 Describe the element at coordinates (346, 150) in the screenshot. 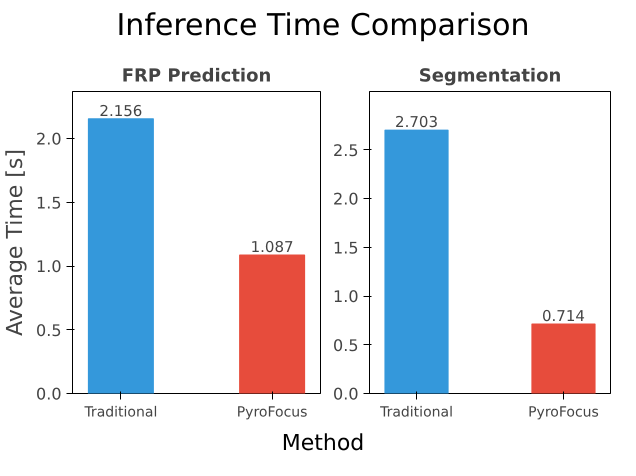

I see `y-tick-label: 2.5` at that location.